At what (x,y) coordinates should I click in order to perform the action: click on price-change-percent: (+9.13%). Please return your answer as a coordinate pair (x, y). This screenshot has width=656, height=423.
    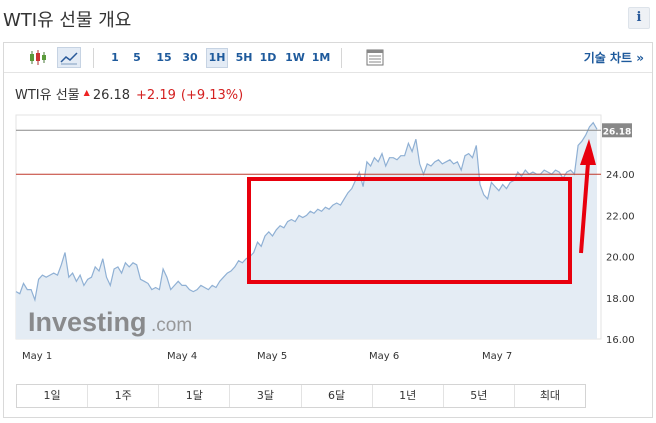
    Looking at the image, I should click on (212, 95).